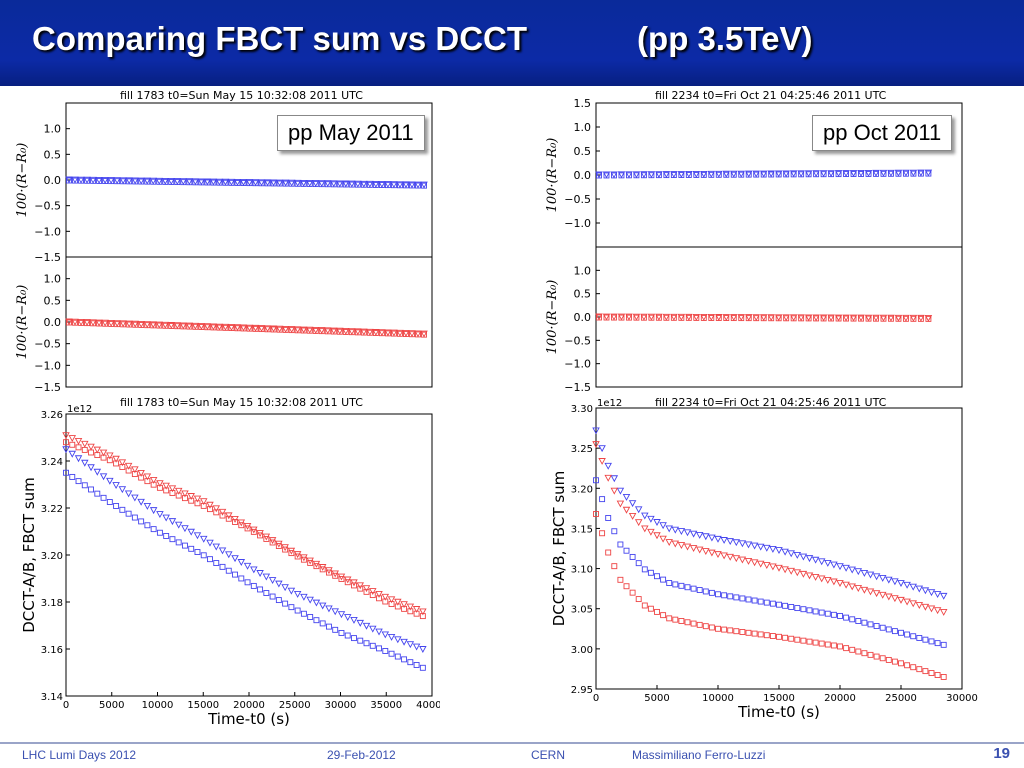 This screenshot has width=1024, height=768. Describe the element at coordinates (583, 175) in the screenshot. I see `y-tick-label: 0.0` at that location.